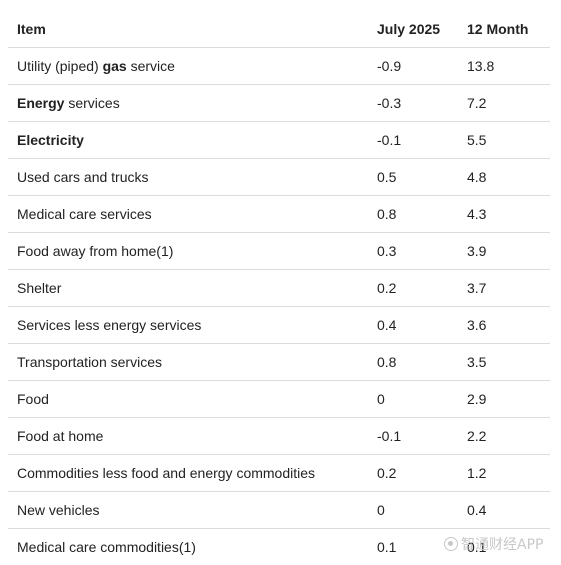 The width and height of the screenshot is (561, 565). What do you see at coordinates (58, 510) in the screenshot?
I see `item-text: New vehicles` at bounding box center [58, 510].